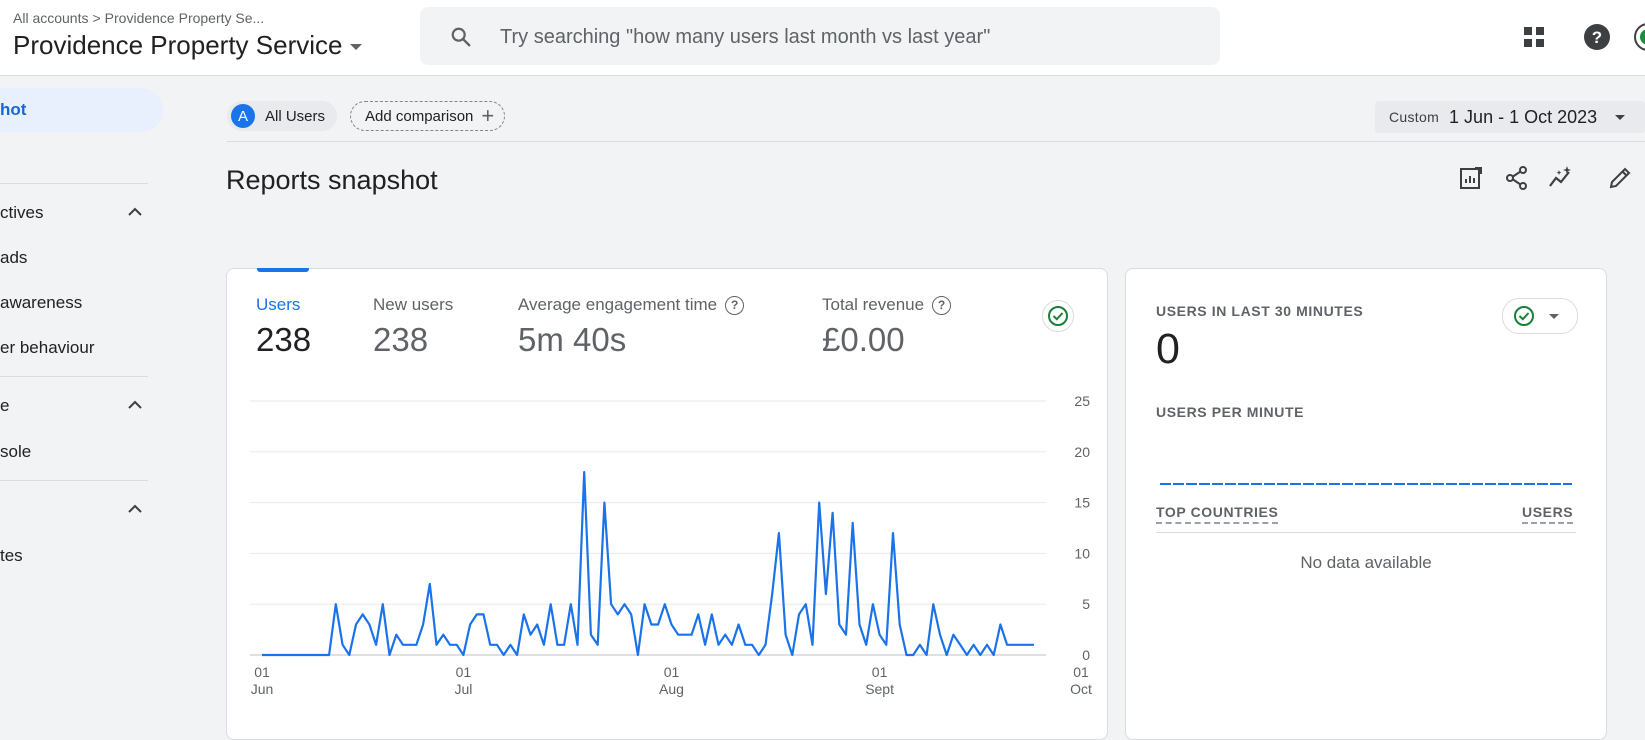  I want to click on users-per-minute-bars, so click(1366, 484).